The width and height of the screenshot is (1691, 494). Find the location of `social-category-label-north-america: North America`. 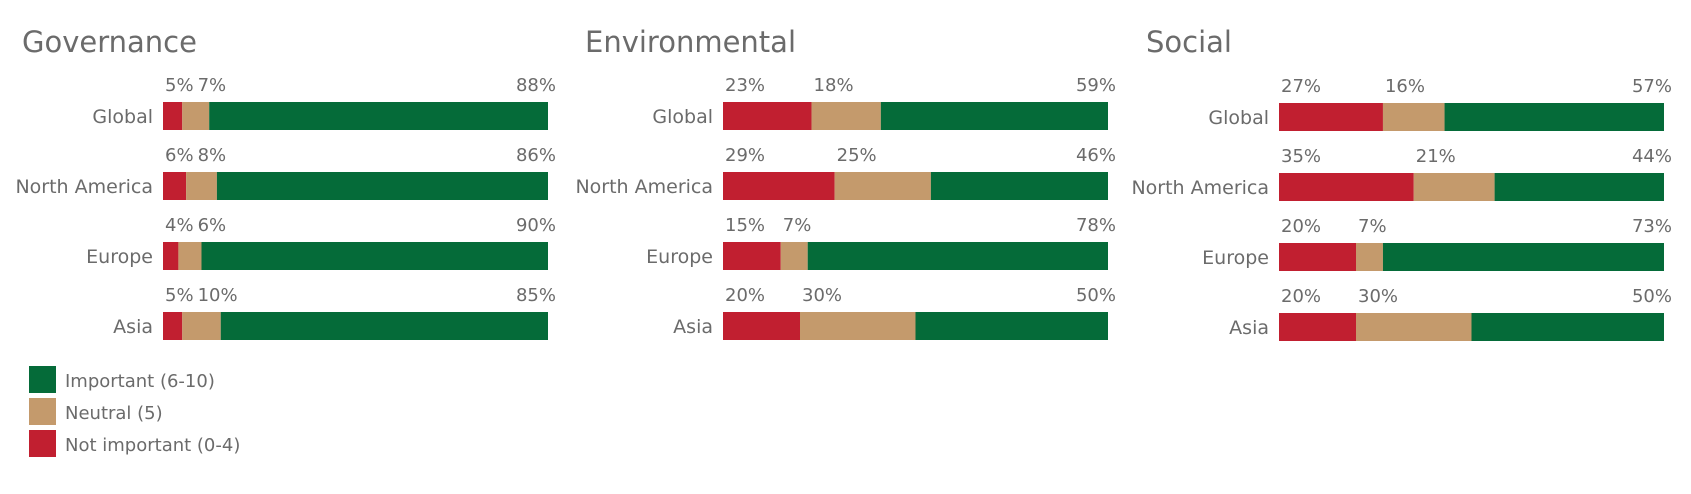

social-category-label-north-america: North America is located at coordinates (1200, 188).